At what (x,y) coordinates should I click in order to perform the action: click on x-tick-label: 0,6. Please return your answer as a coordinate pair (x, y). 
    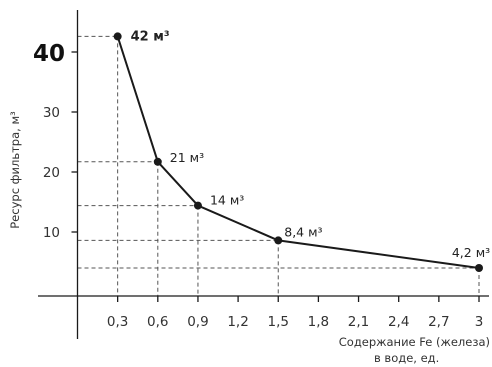
    Looking at the image, I should click on (157, 322).